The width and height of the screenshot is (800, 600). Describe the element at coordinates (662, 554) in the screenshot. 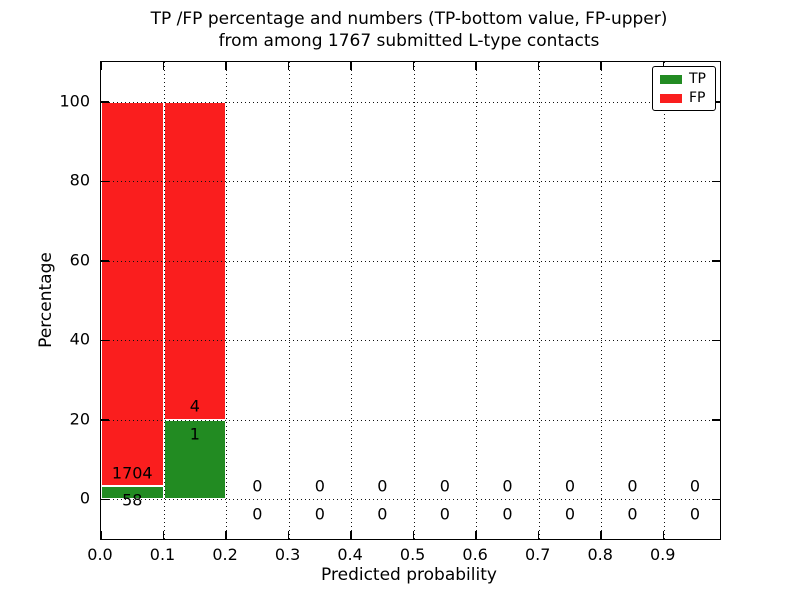

I see `x-tick-label: 0.9` at that location.